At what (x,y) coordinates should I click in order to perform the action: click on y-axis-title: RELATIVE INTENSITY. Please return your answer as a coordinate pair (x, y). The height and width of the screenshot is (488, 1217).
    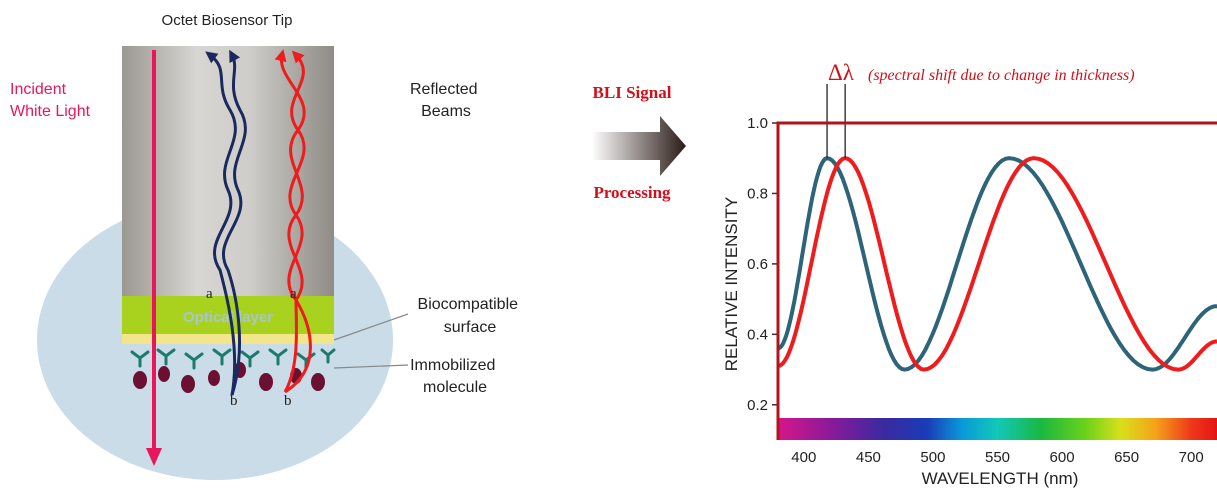
    Looking at the image, I should click on (731, 284).